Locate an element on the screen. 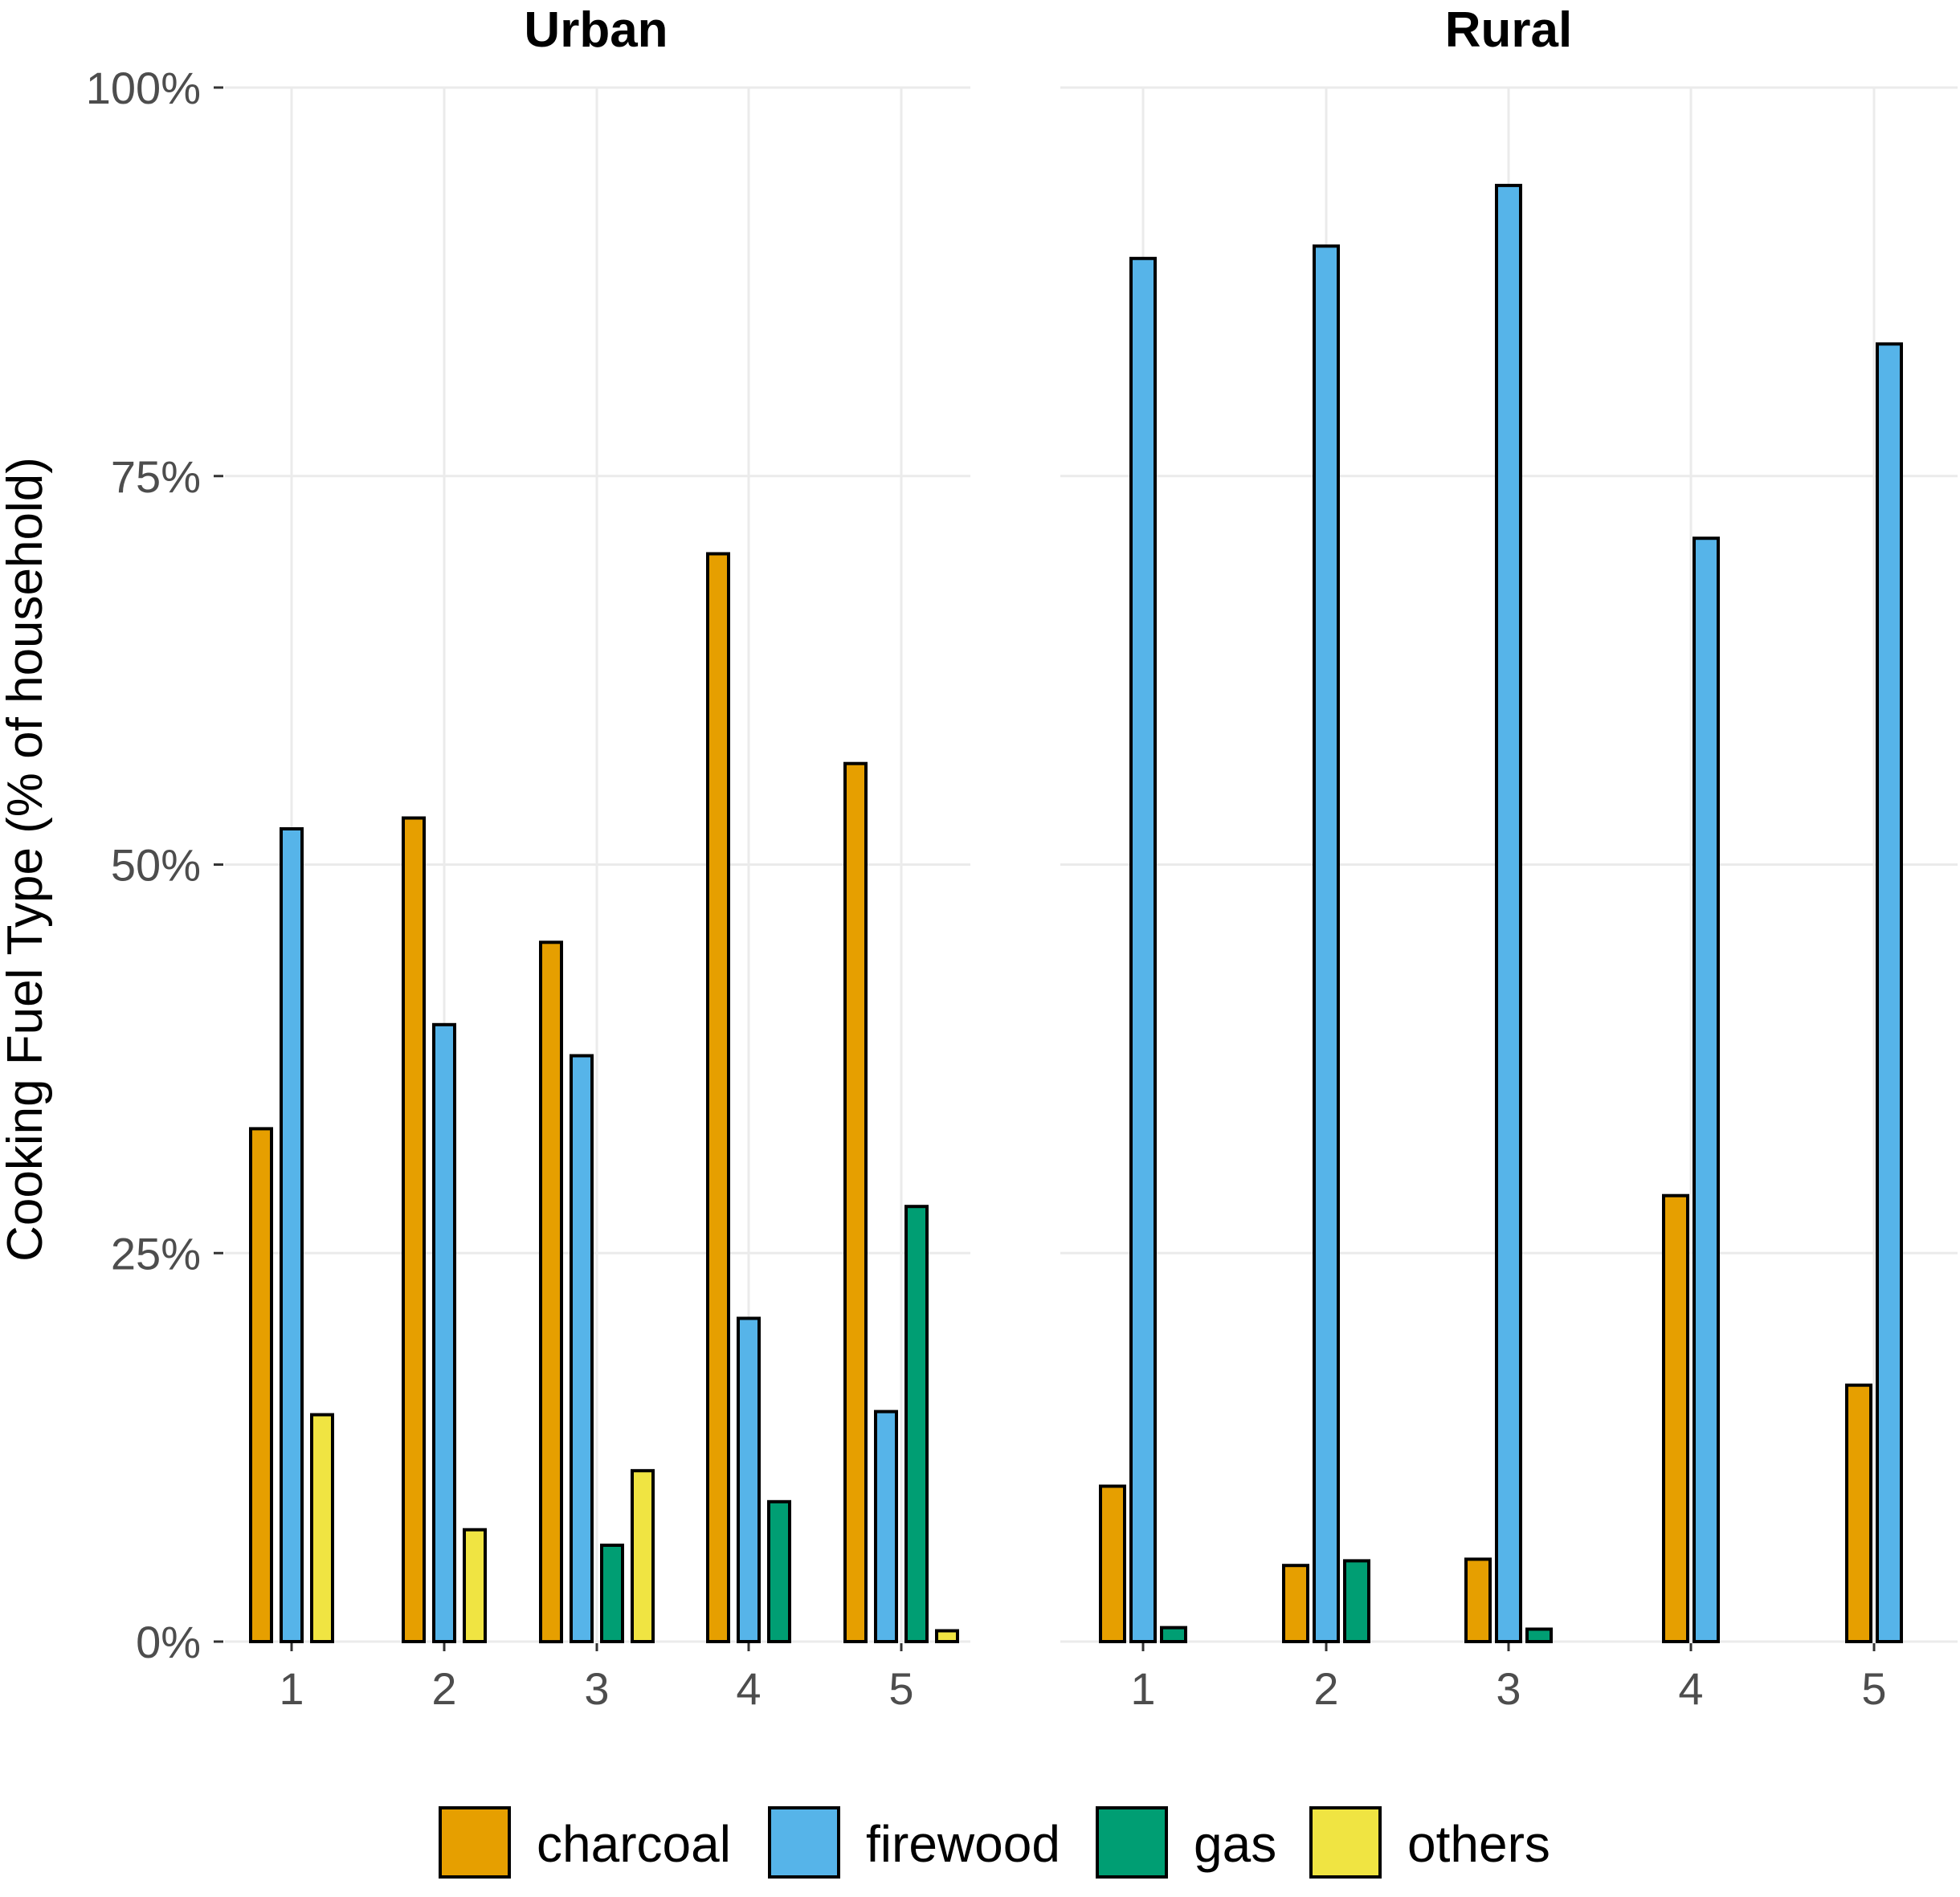 This screenshot has width=1960, height=1897. bar-rural-1-charcoal is located at coordinates (1112, 1563).